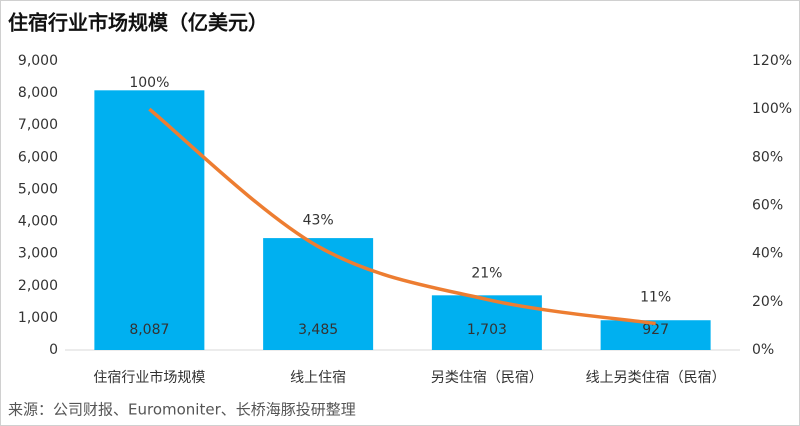 This screenshot has width=800, height=426. Describe the element at coordinates (655, 330) in the screenshot. I see `bar-value-label: 927` at that location.